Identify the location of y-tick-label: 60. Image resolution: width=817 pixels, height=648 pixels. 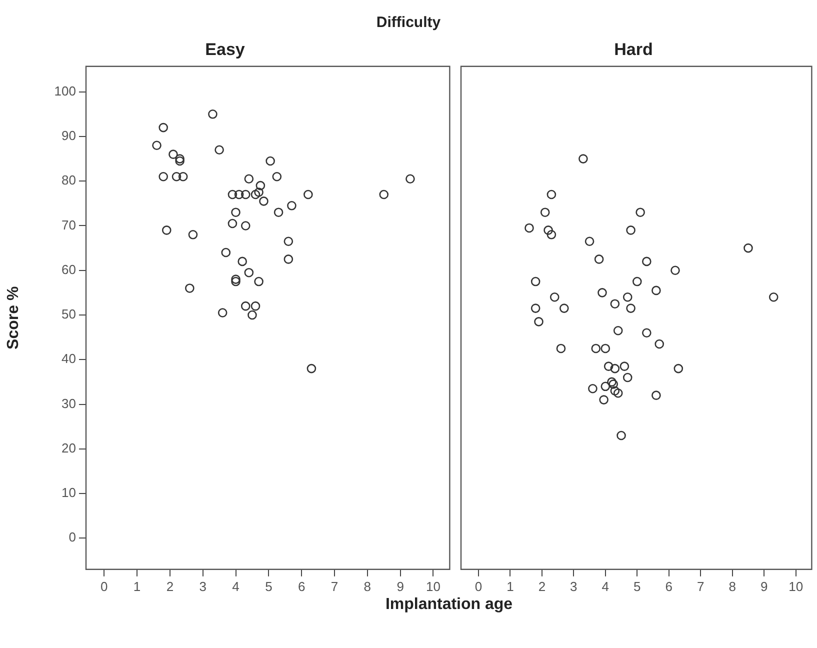
(69, 269).